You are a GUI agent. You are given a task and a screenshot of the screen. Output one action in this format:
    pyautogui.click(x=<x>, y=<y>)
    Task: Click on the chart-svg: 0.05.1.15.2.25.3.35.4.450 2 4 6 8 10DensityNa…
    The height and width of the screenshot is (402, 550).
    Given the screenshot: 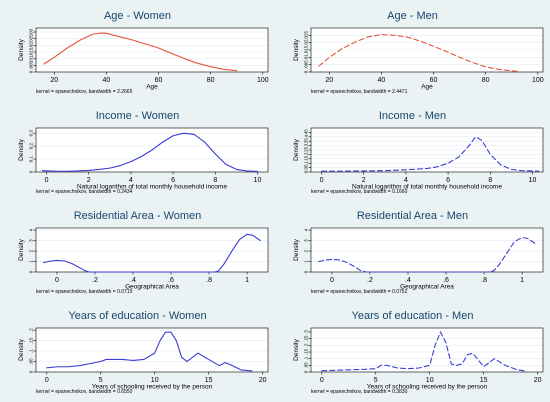 What is the action you would take?
    pyautogui.click(x=418, y=159)
    